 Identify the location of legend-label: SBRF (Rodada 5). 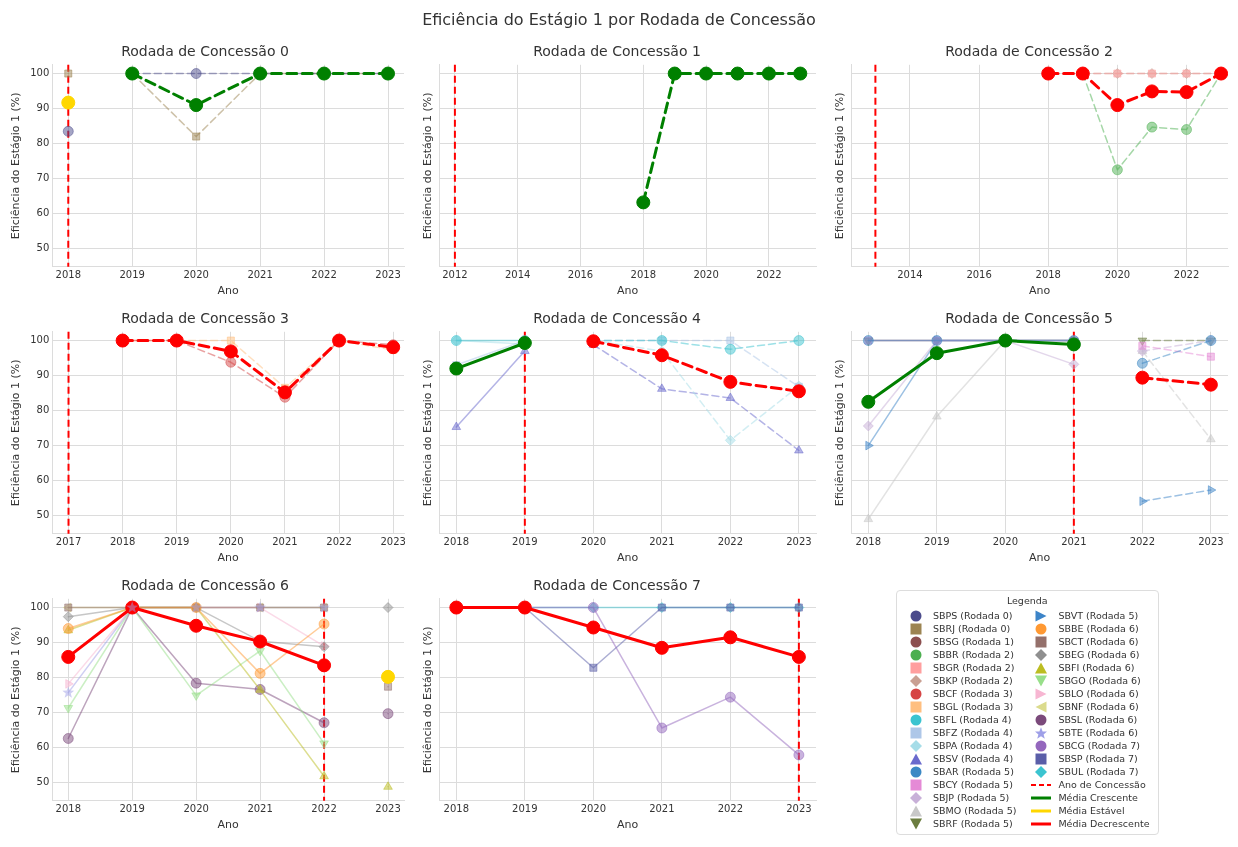
(973, 823).